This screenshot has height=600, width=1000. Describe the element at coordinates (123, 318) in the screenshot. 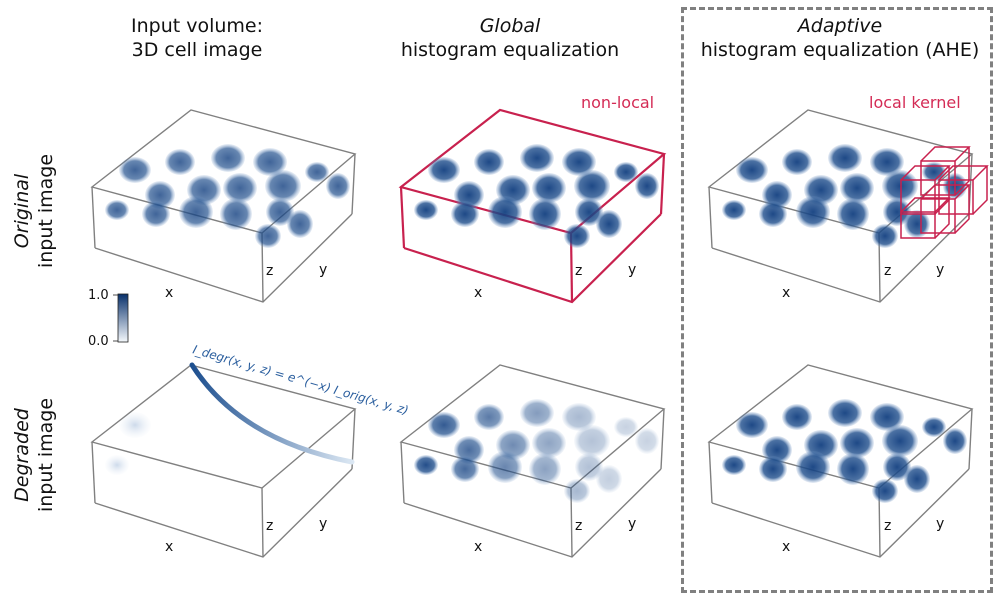

I see `colorbar` at that location.